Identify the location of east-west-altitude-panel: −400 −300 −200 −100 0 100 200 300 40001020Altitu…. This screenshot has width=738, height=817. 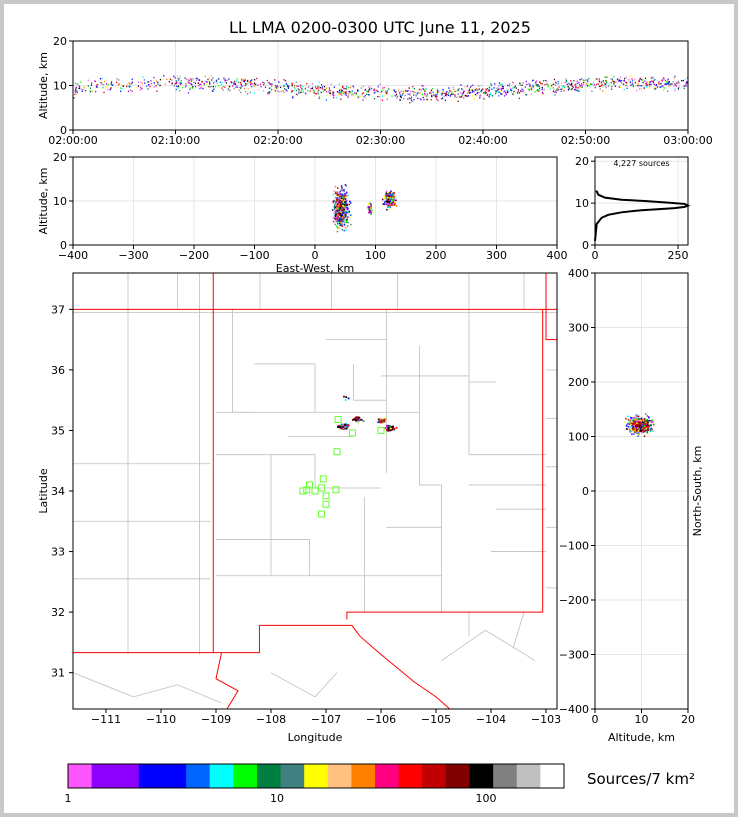
(302, 213).